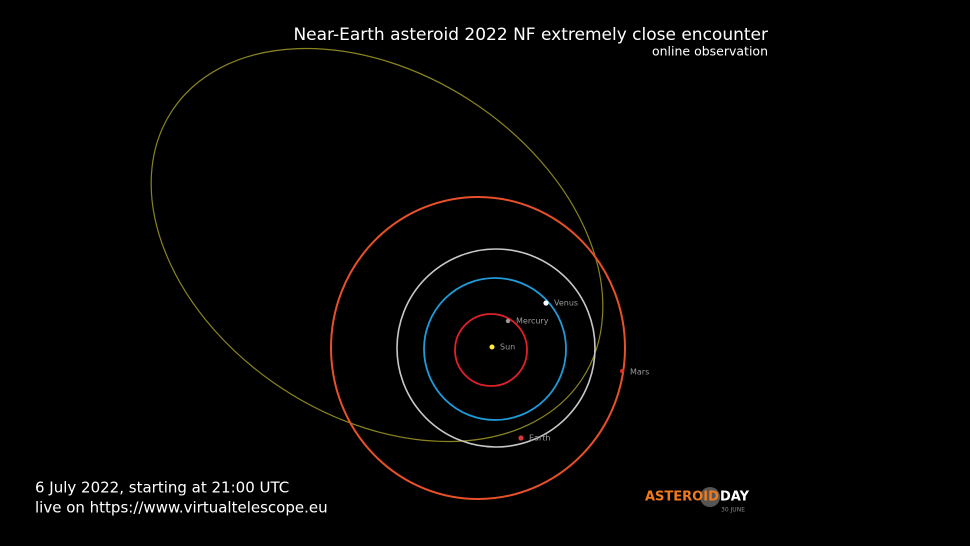 The image size is (970, 546). What do you see at coordinates (710, 51) in the screenshot?
I see `subtitle: online observation` at bounding box center [710, 51].